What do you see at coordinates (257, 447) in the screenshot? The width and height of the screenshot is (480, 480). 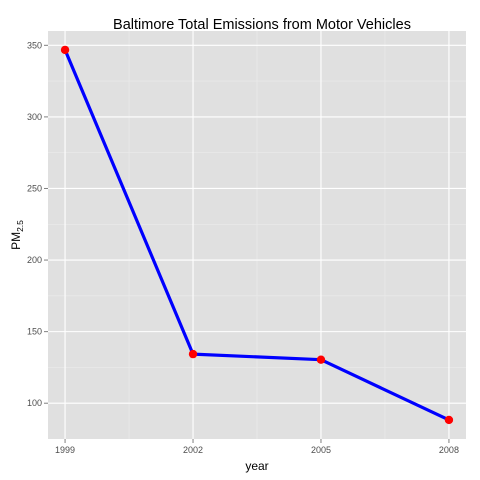 I see `x-axis: 1999 2002 2005 2008` at bounding box center [257, 447].